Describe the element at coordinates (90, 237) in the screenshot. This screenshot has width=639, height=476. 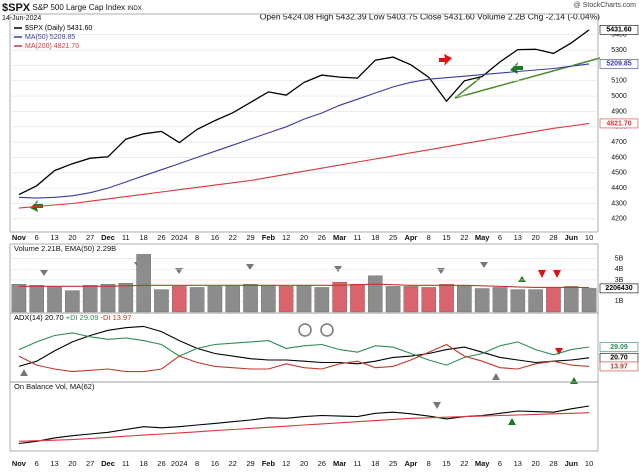
I see `x-tick-label: 27` at that location.